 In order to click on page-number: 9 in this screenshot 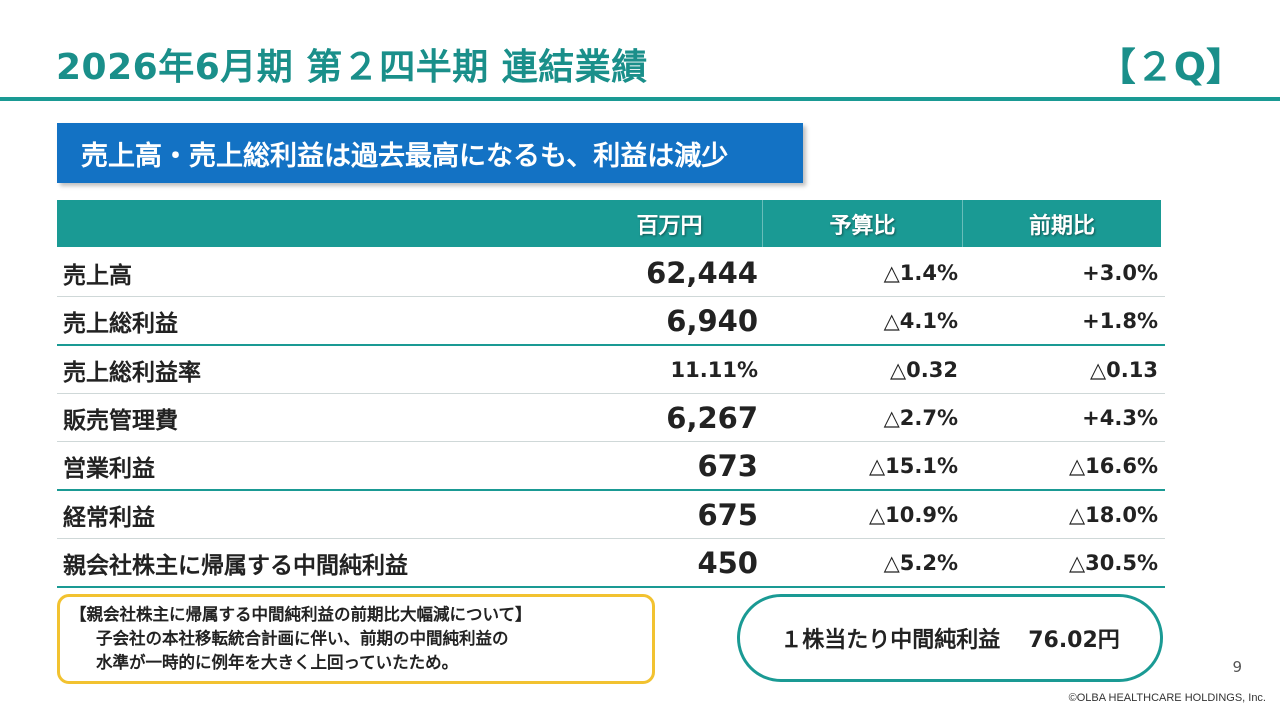, I will do `click(1237, 667)`.